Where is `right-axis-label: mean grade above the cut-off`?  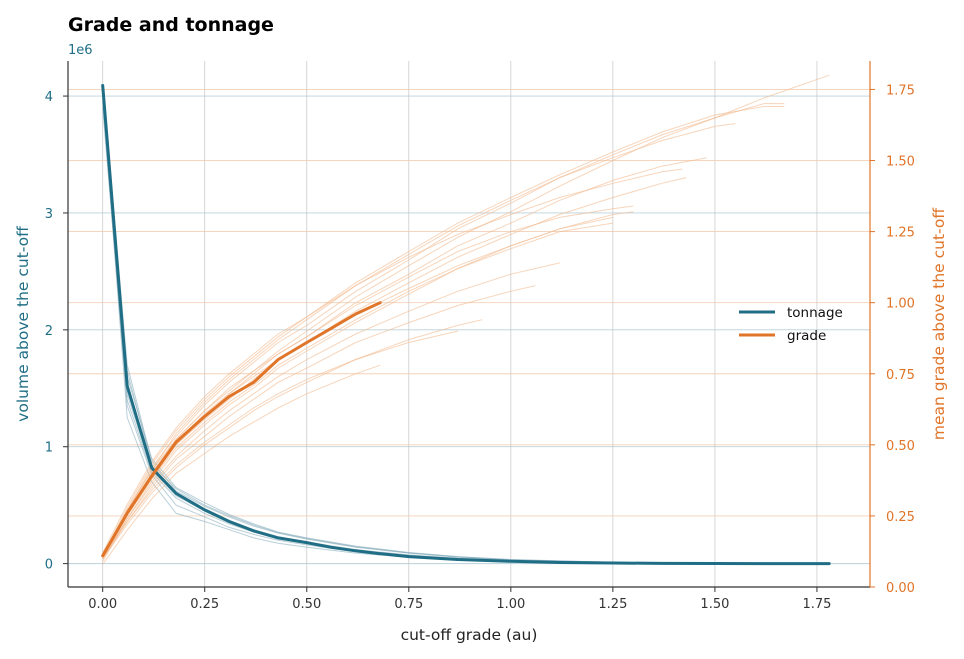 right-axis-label: mean grade above the cut-off is located at coordinates (939, 324).